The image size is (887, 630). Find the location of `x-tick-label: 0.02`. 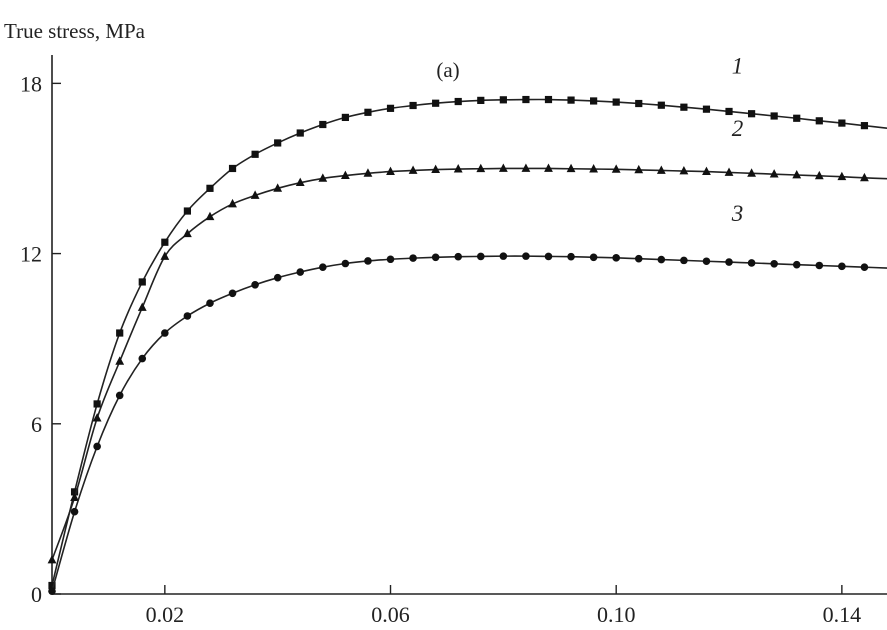

x-tick-label: 0.02 is located at coordinates (165, 614).